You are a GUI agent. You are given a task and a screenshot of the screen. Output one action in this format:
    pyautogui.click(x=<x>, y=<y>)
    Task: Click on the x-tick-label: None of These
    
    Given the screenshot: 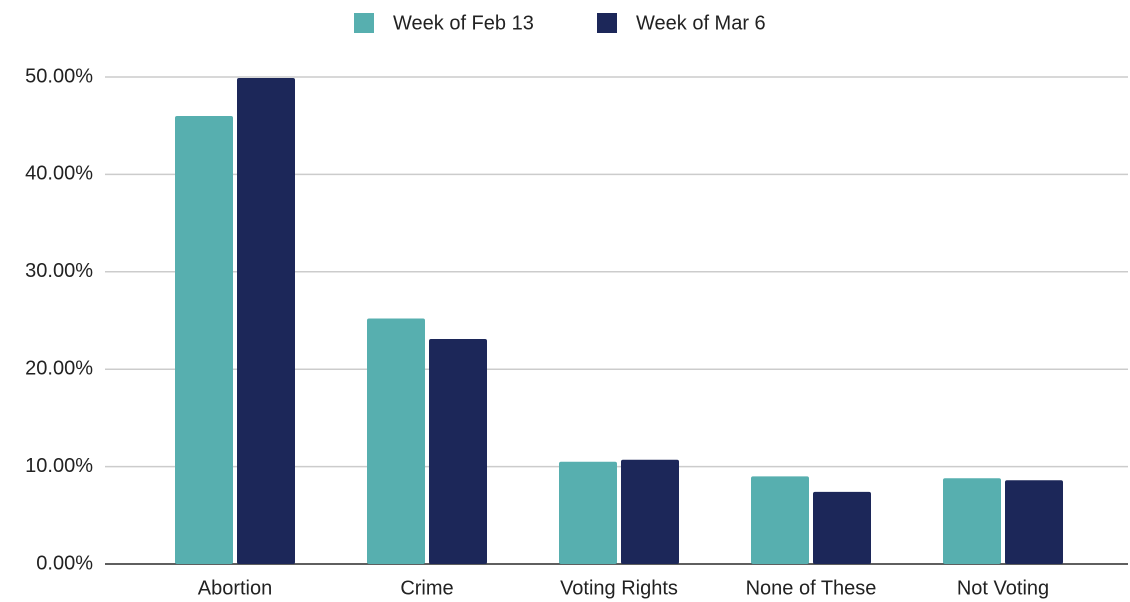 What is the action you would take?
    pyautogui.click(x=811, y=588)
    